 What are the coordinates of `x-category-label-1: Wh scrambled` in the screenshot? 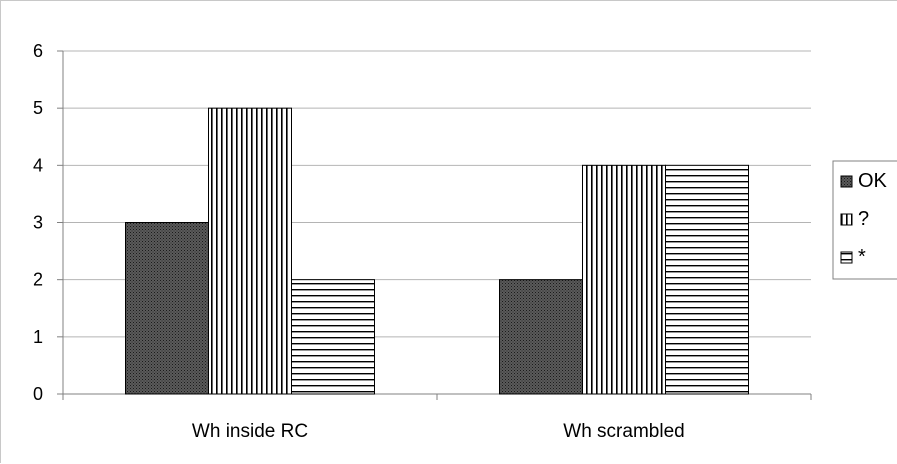 It's located at (623, 431).